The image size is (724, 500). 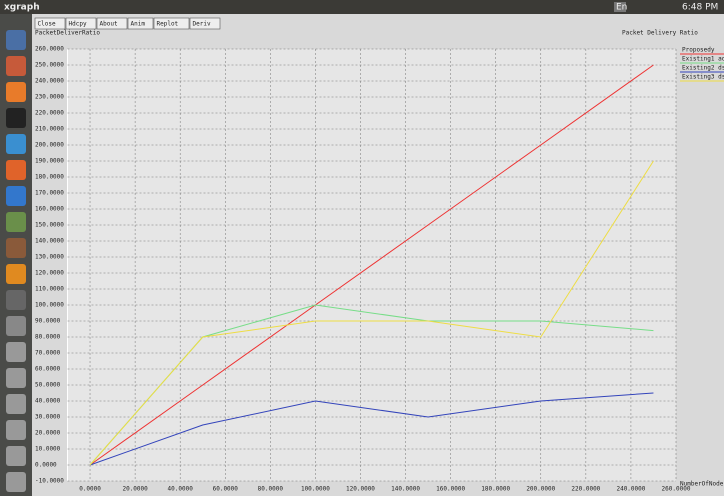 I want to click on y-tick-label: -10.0000, so click(x=49, y=481).